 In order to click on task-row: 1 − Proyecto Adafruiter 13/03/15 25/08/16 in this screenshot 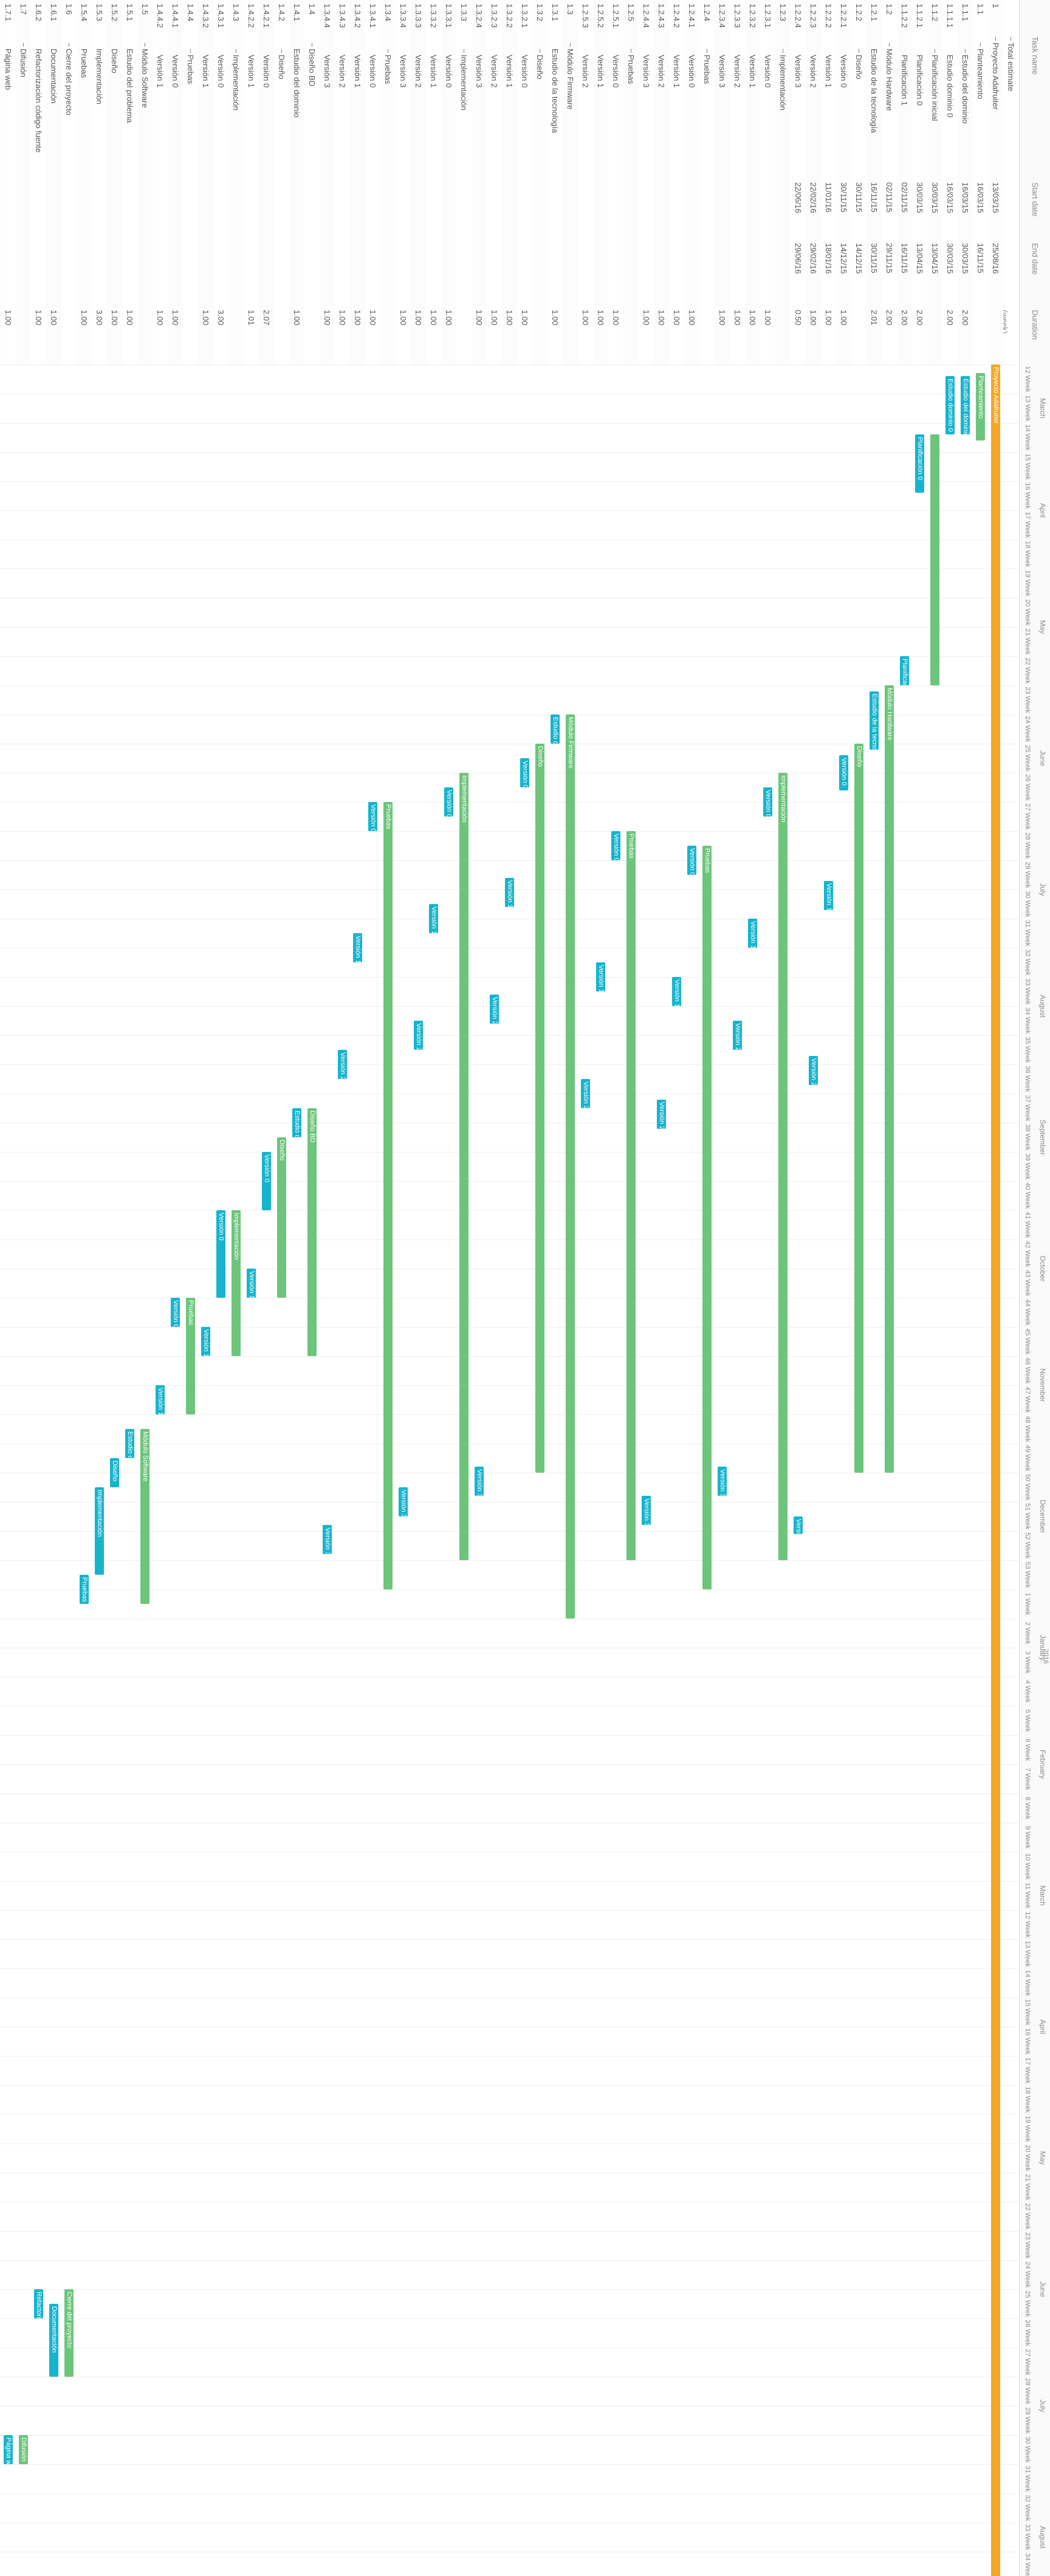, I will do `click(995, 182)`.